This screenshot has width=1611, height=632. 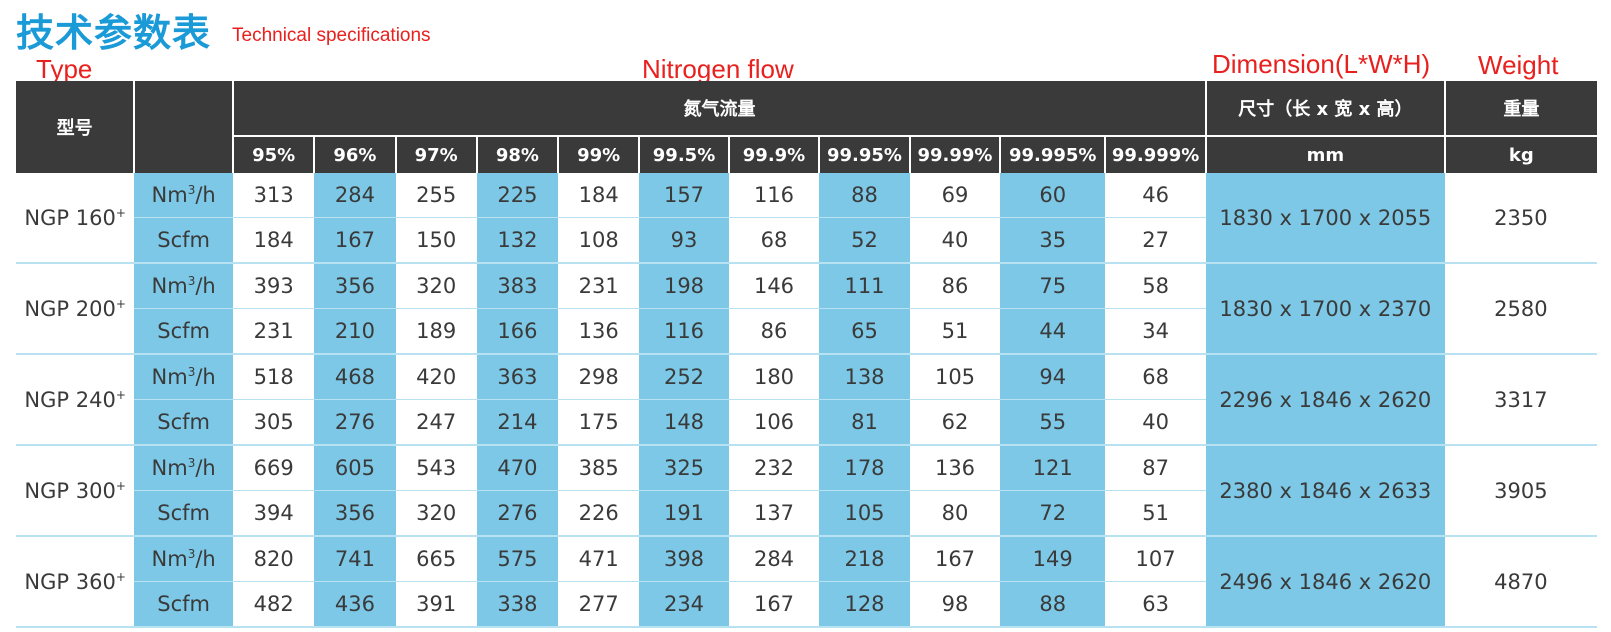 What do you see at coordinates (1156, 513) in the screenshot?
I see `flow-value-scfm: 51` at bounding box center [1156, 513].